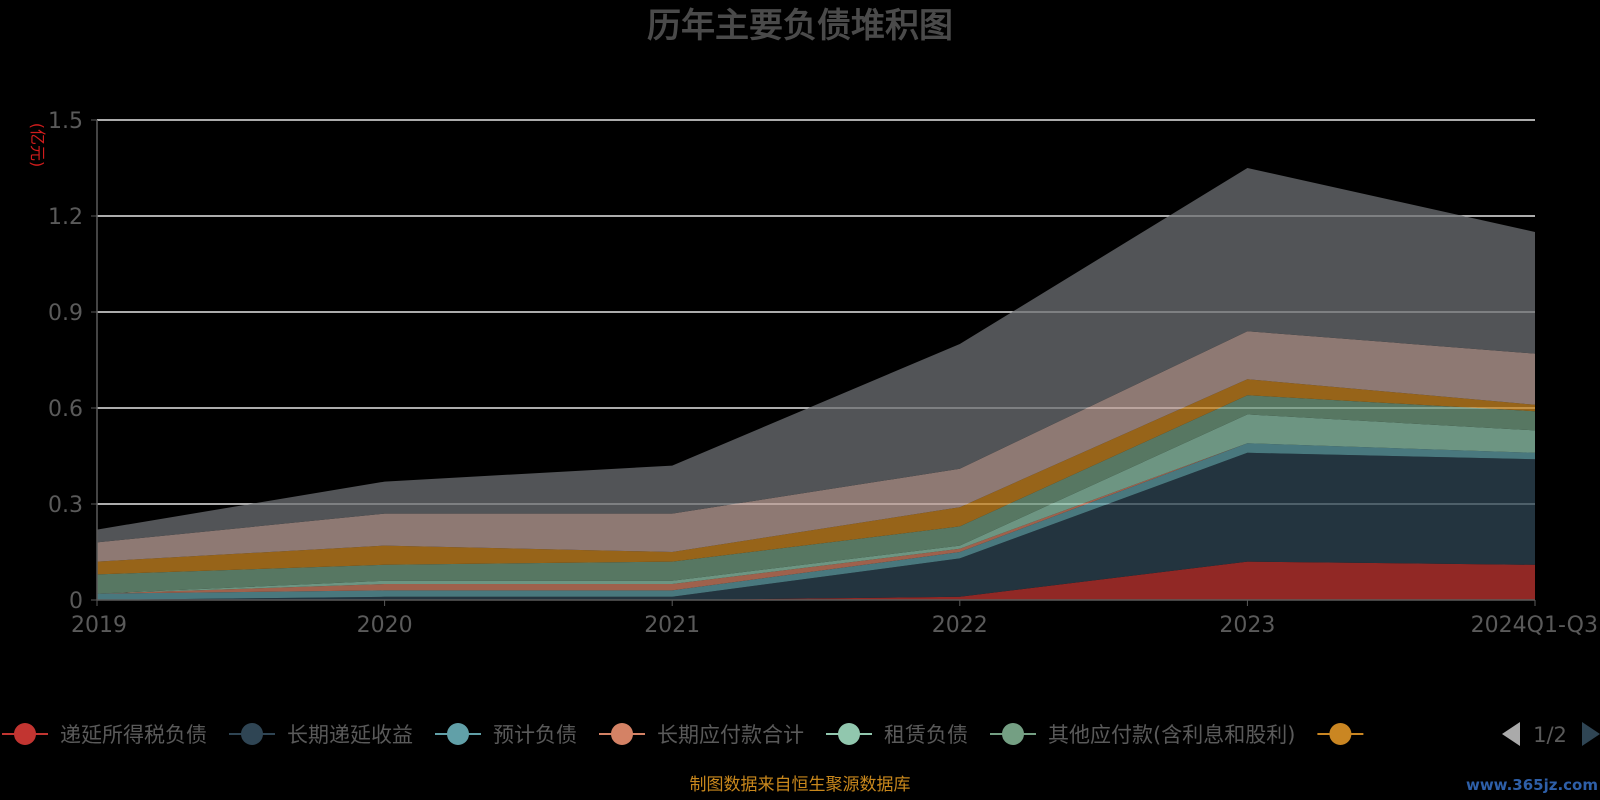 The height and width of the screenshot is (800, 1600). Describe the element at coordinates (800, 785) in the screenshot. I see `data-source-note: 制图数据来自恒生聚源数据库` at that location.